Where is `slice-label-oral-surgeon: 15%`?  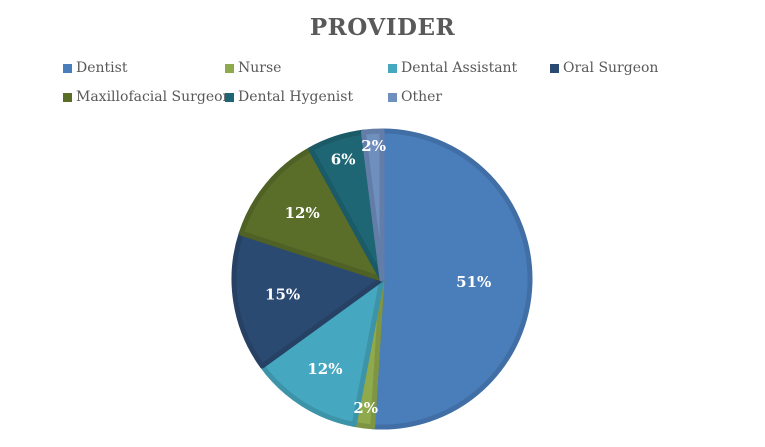 slice-label-oral-surgeon: 15% is located at coordinates (282, 295).